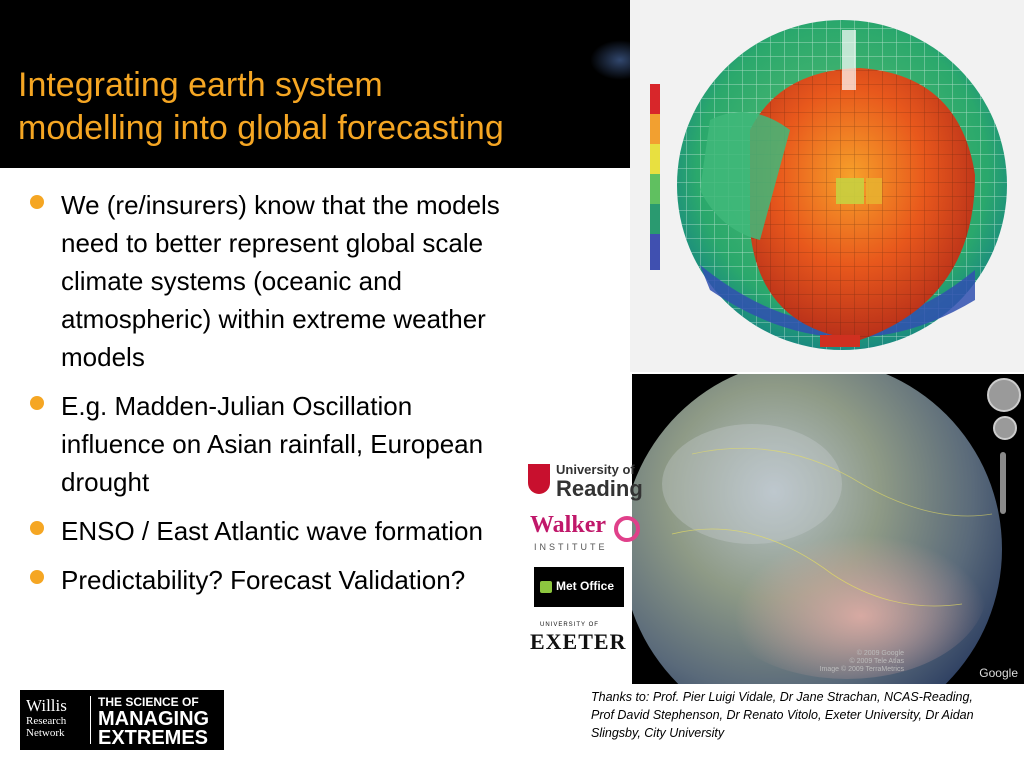 Image resolution: width=1024 pixels, height=768 pixels. I want to click on willis-line1: Willis, so click(46, 705).